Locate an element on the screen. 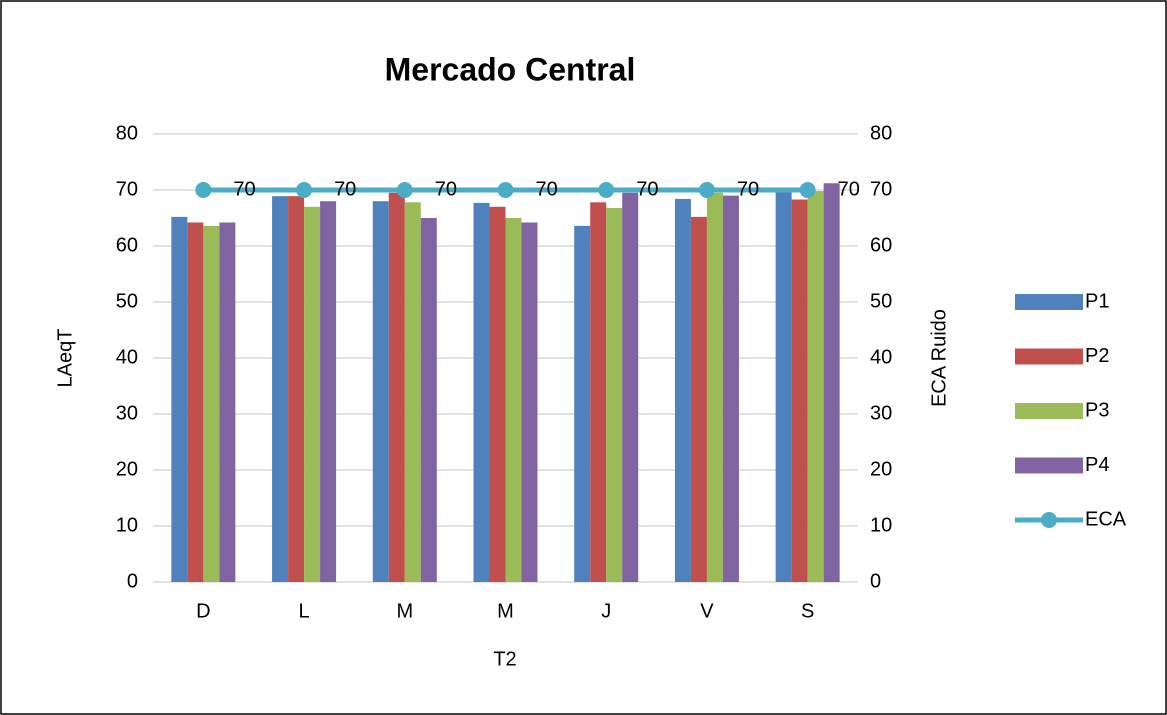 The image size is (1167, 715). x-tick-label: D is located at coordinates (203, 611).